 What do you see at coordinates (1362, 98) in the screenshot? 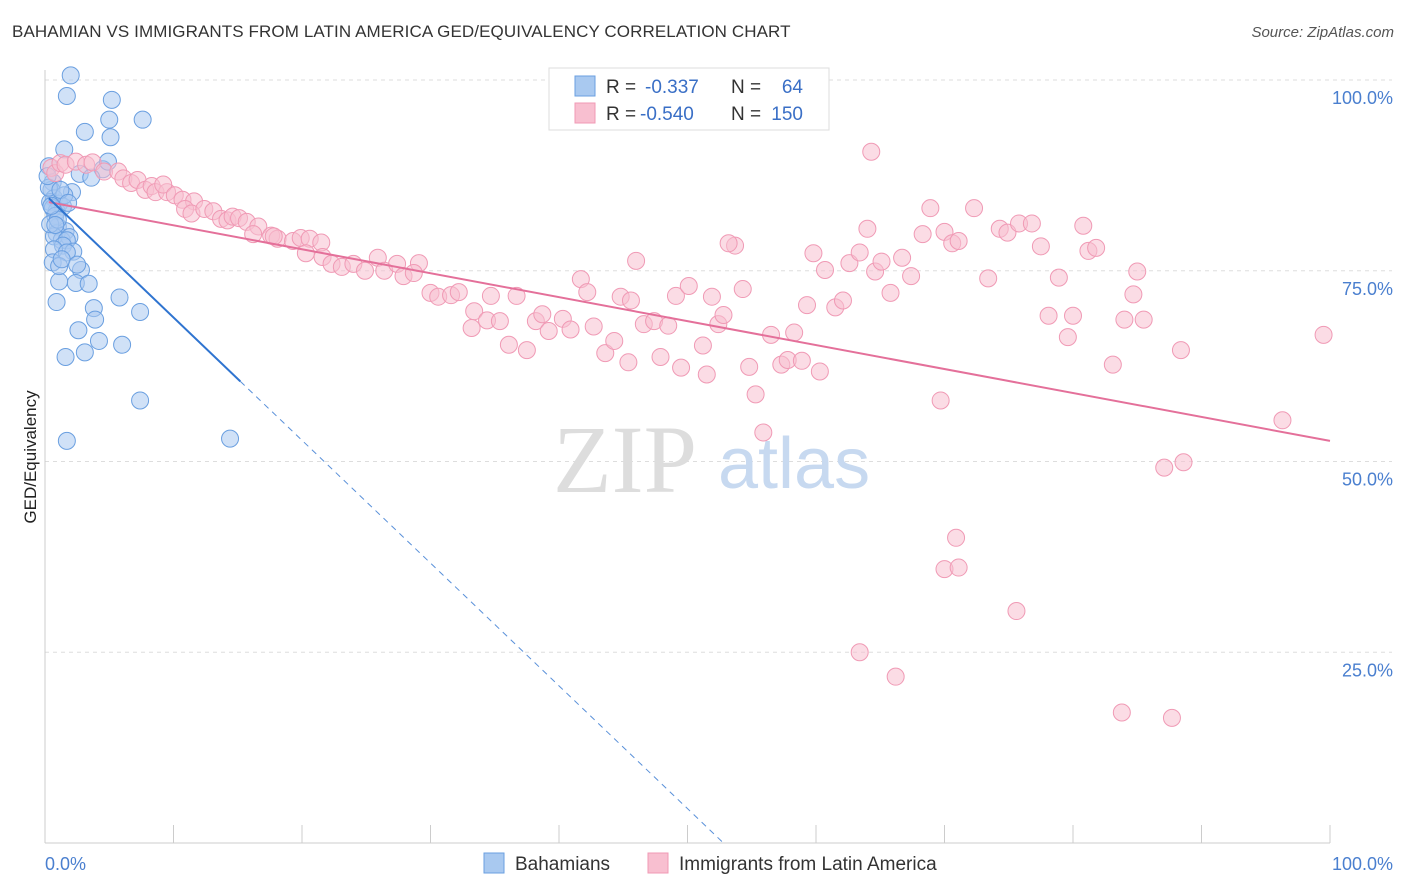
I see `y-tick-label-100: 100.0%` at bounding box center [1362, 98].